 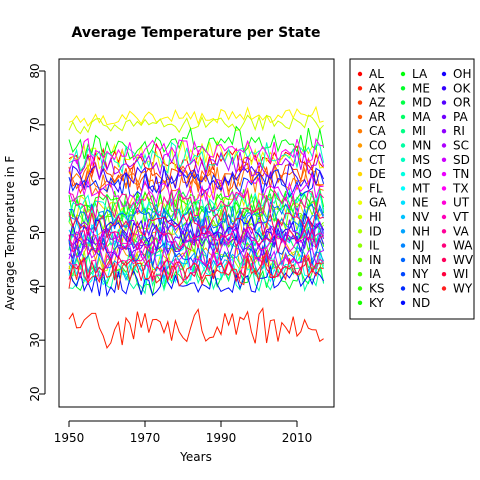 I want to click on legend-label-tx: TX, so click(x=460, y=188).